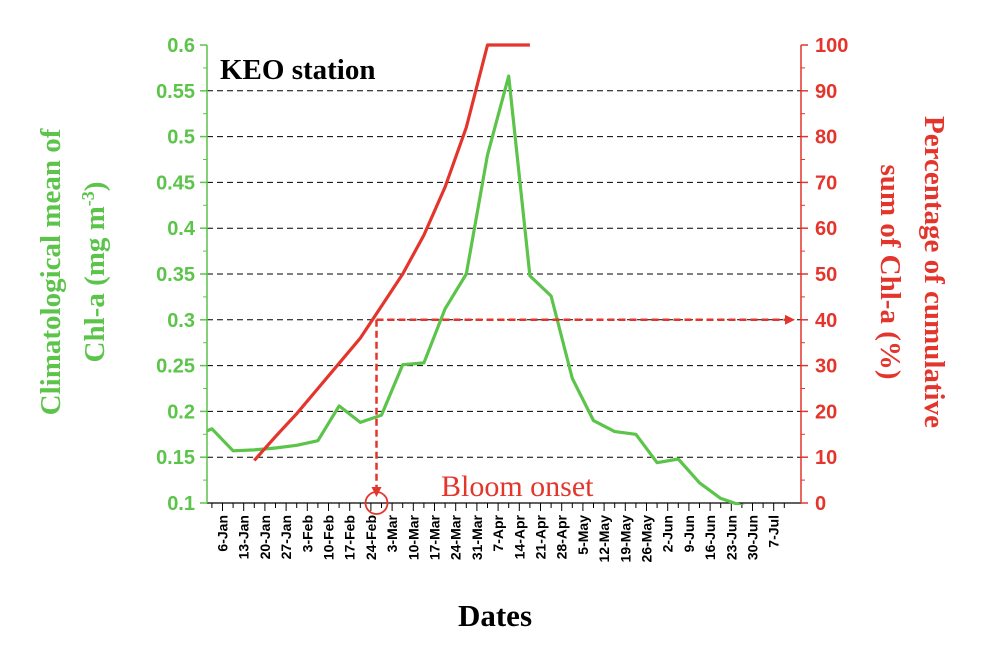  Describe the element at coordinates (689, 533) in the screenshot. I see `x-tick-label: 9-Jun` at that location.